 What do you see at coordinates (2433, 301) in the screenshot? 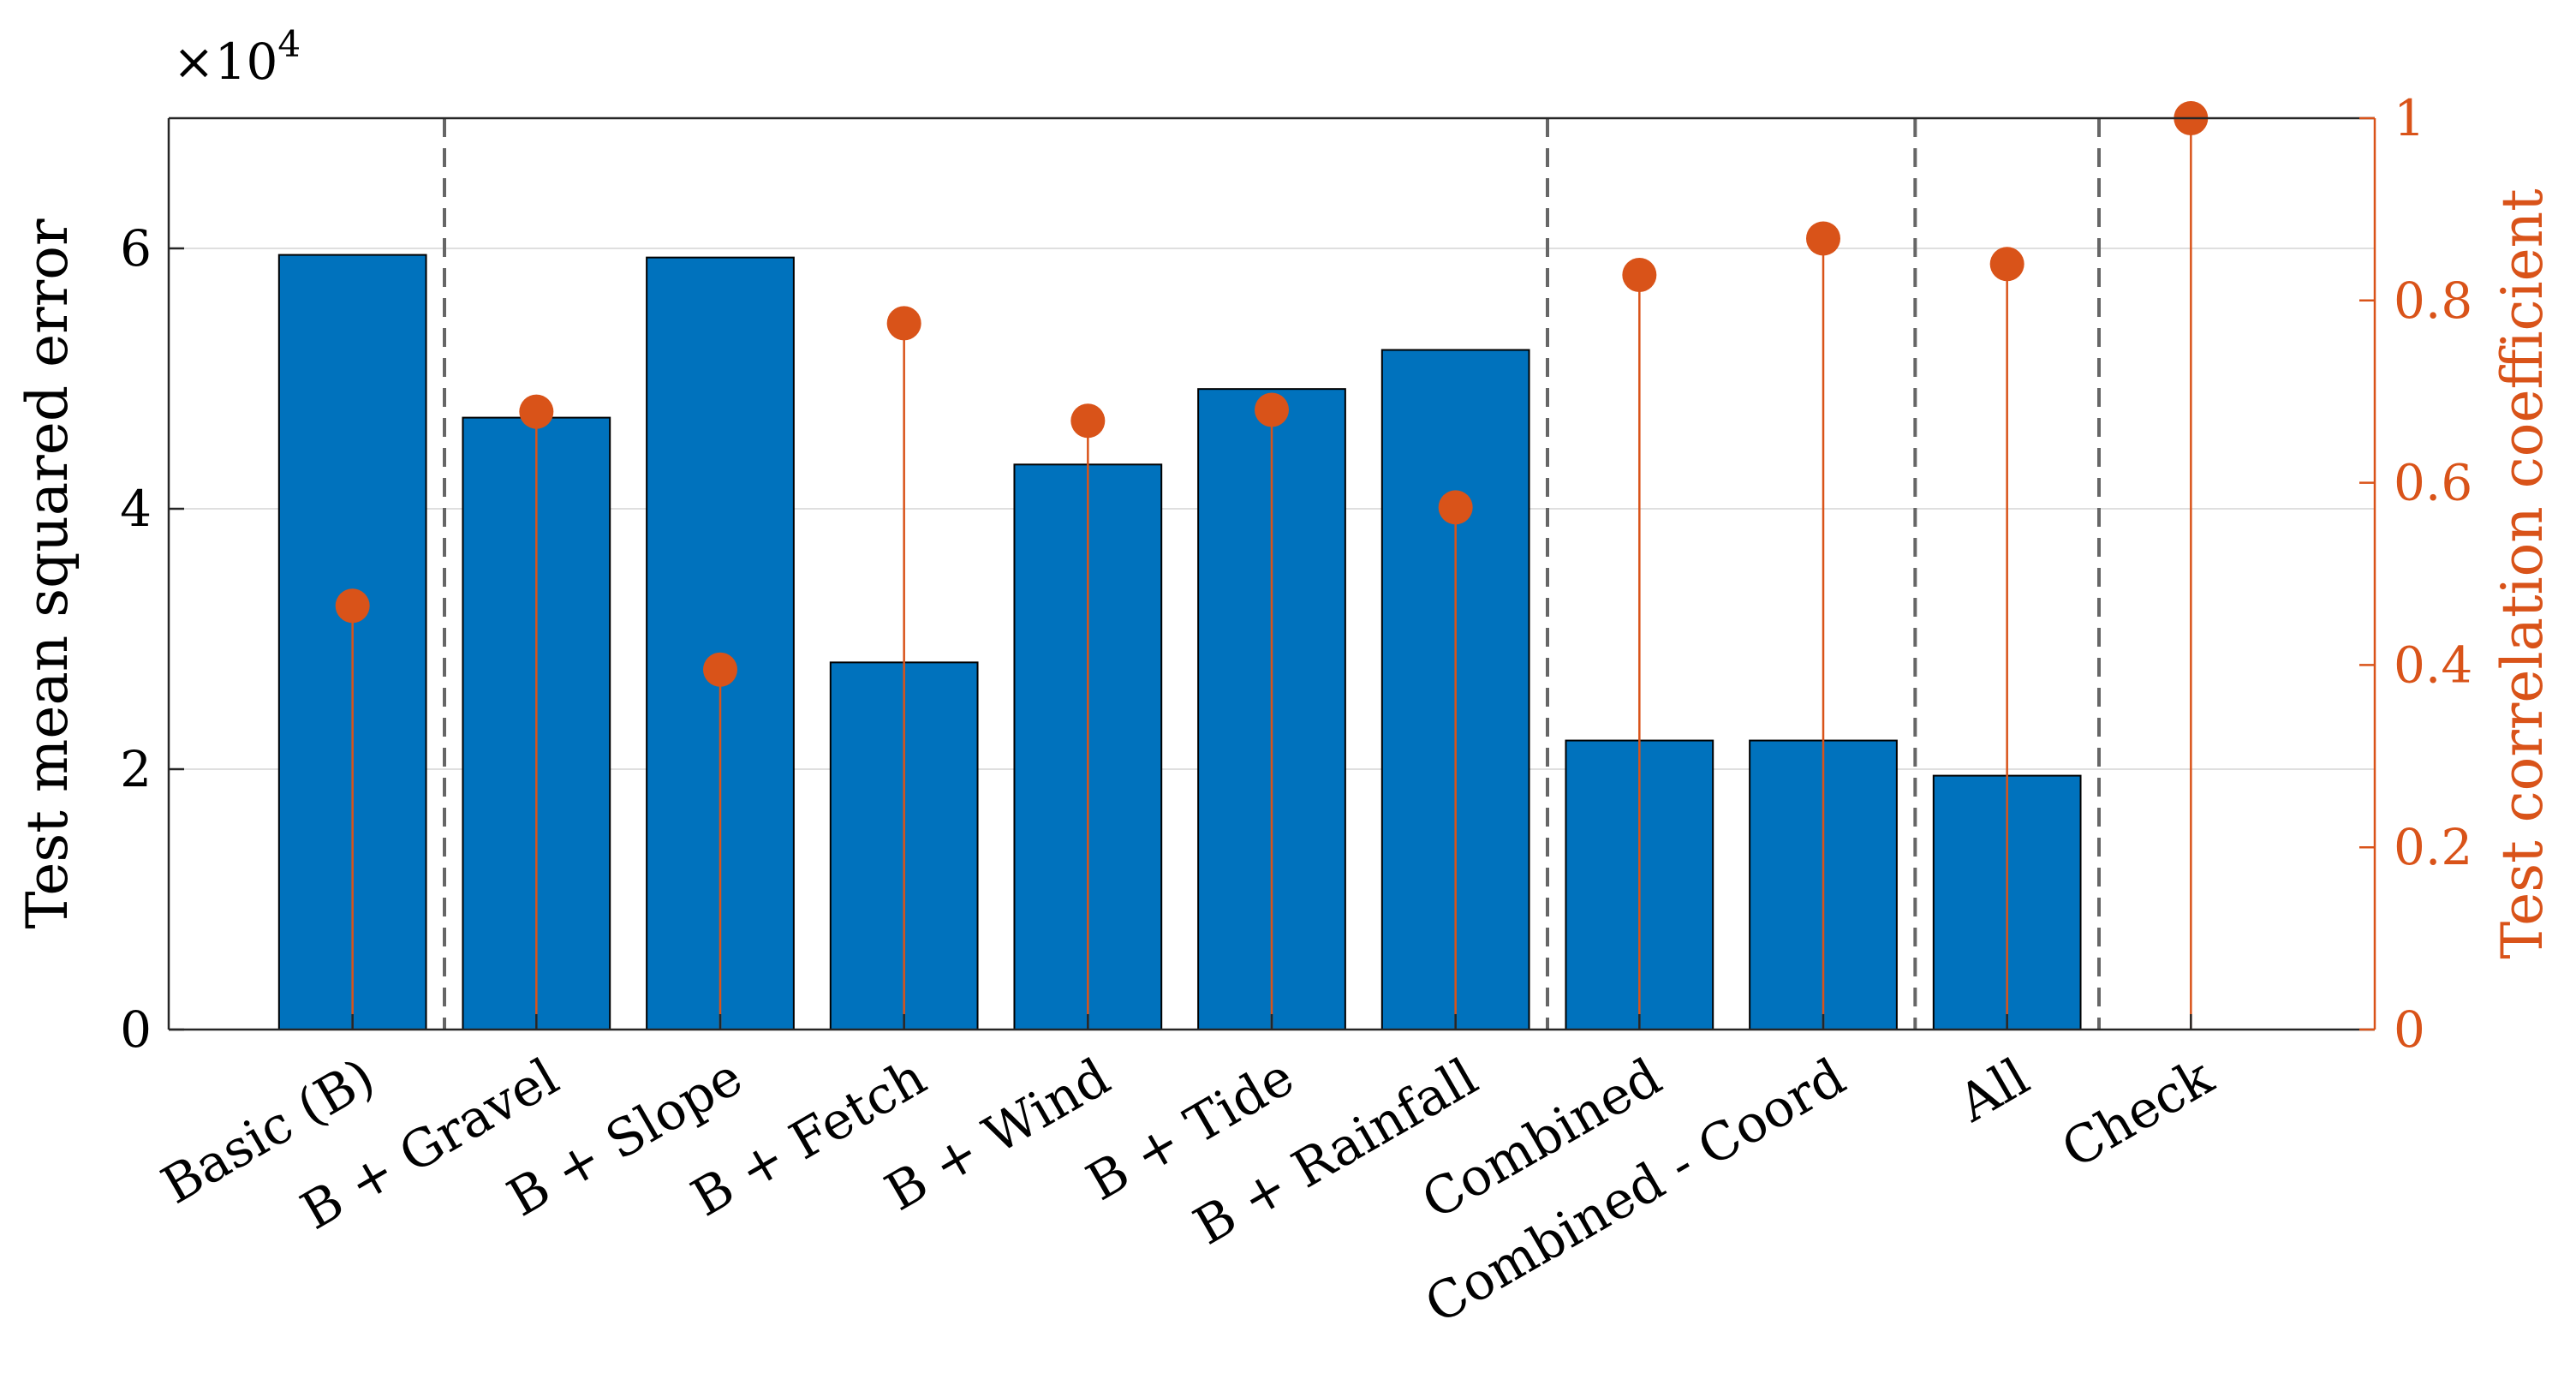
I see `y-tick-label-right: 0.8` at bounding box center [2433, 301].